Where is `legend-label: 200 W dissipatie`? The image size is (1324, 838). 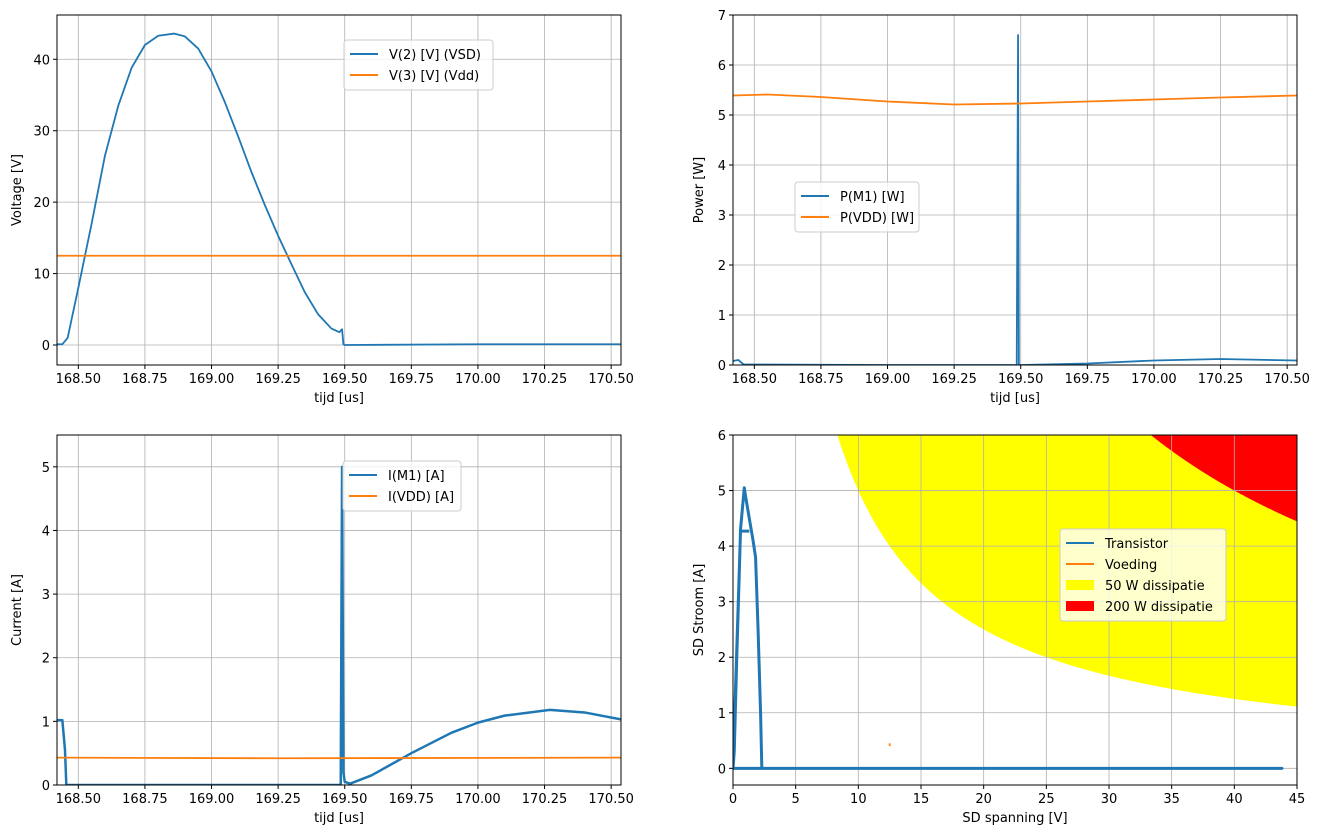 legend-label: 200 W dissipatie is located at coordinates (1159, 607).